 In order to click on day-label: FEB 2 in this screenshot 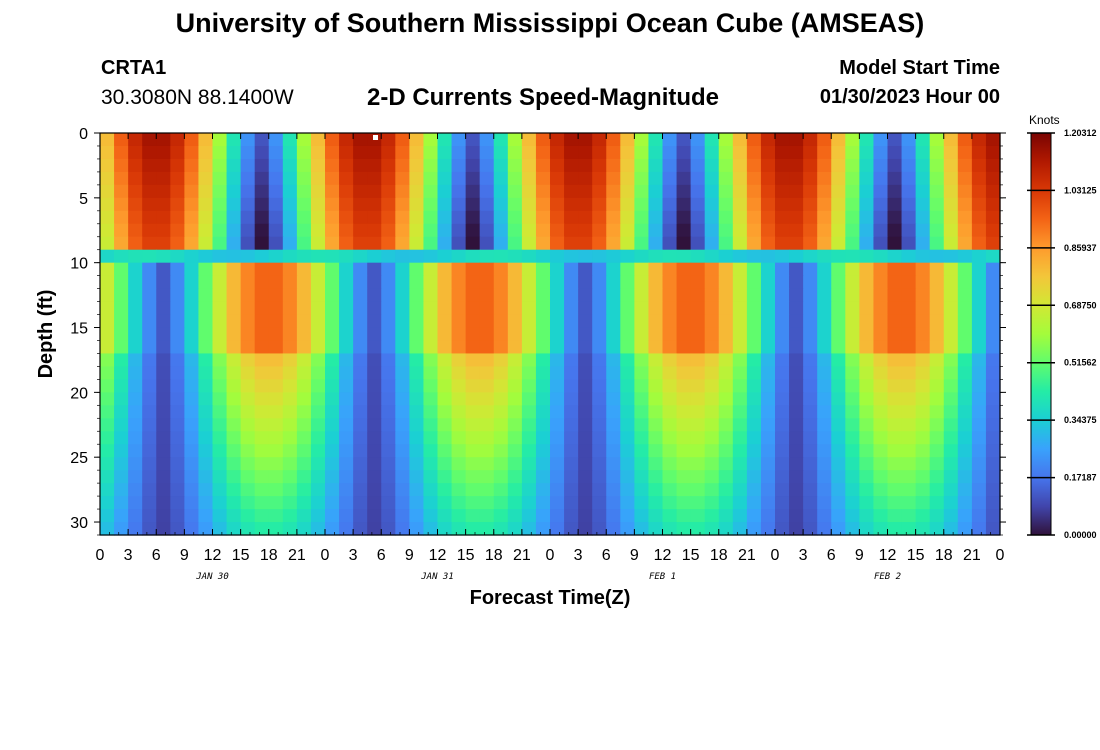, I will do `click(887, 577)`.